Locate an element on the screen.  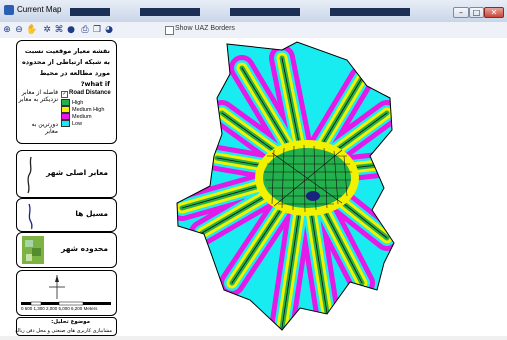
zoom-out-icon: ⊖ is located at coordinates (19, 30).